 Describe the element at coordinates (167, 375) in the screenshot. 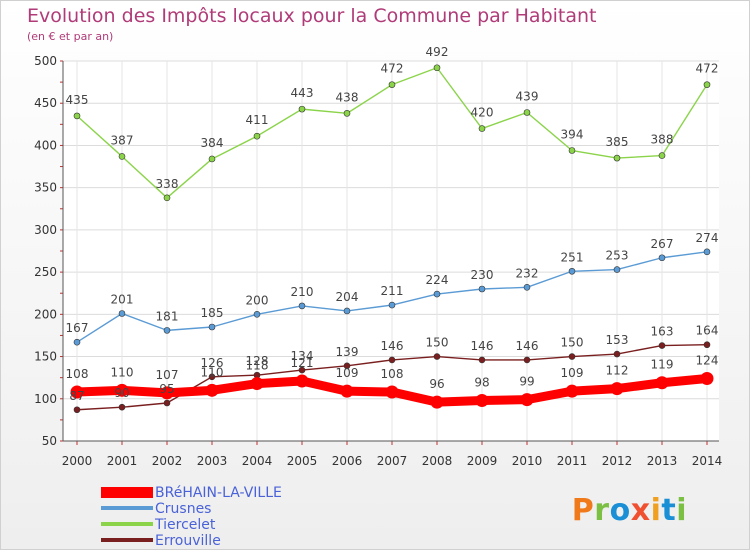

I see `data-label: 107` at that location.